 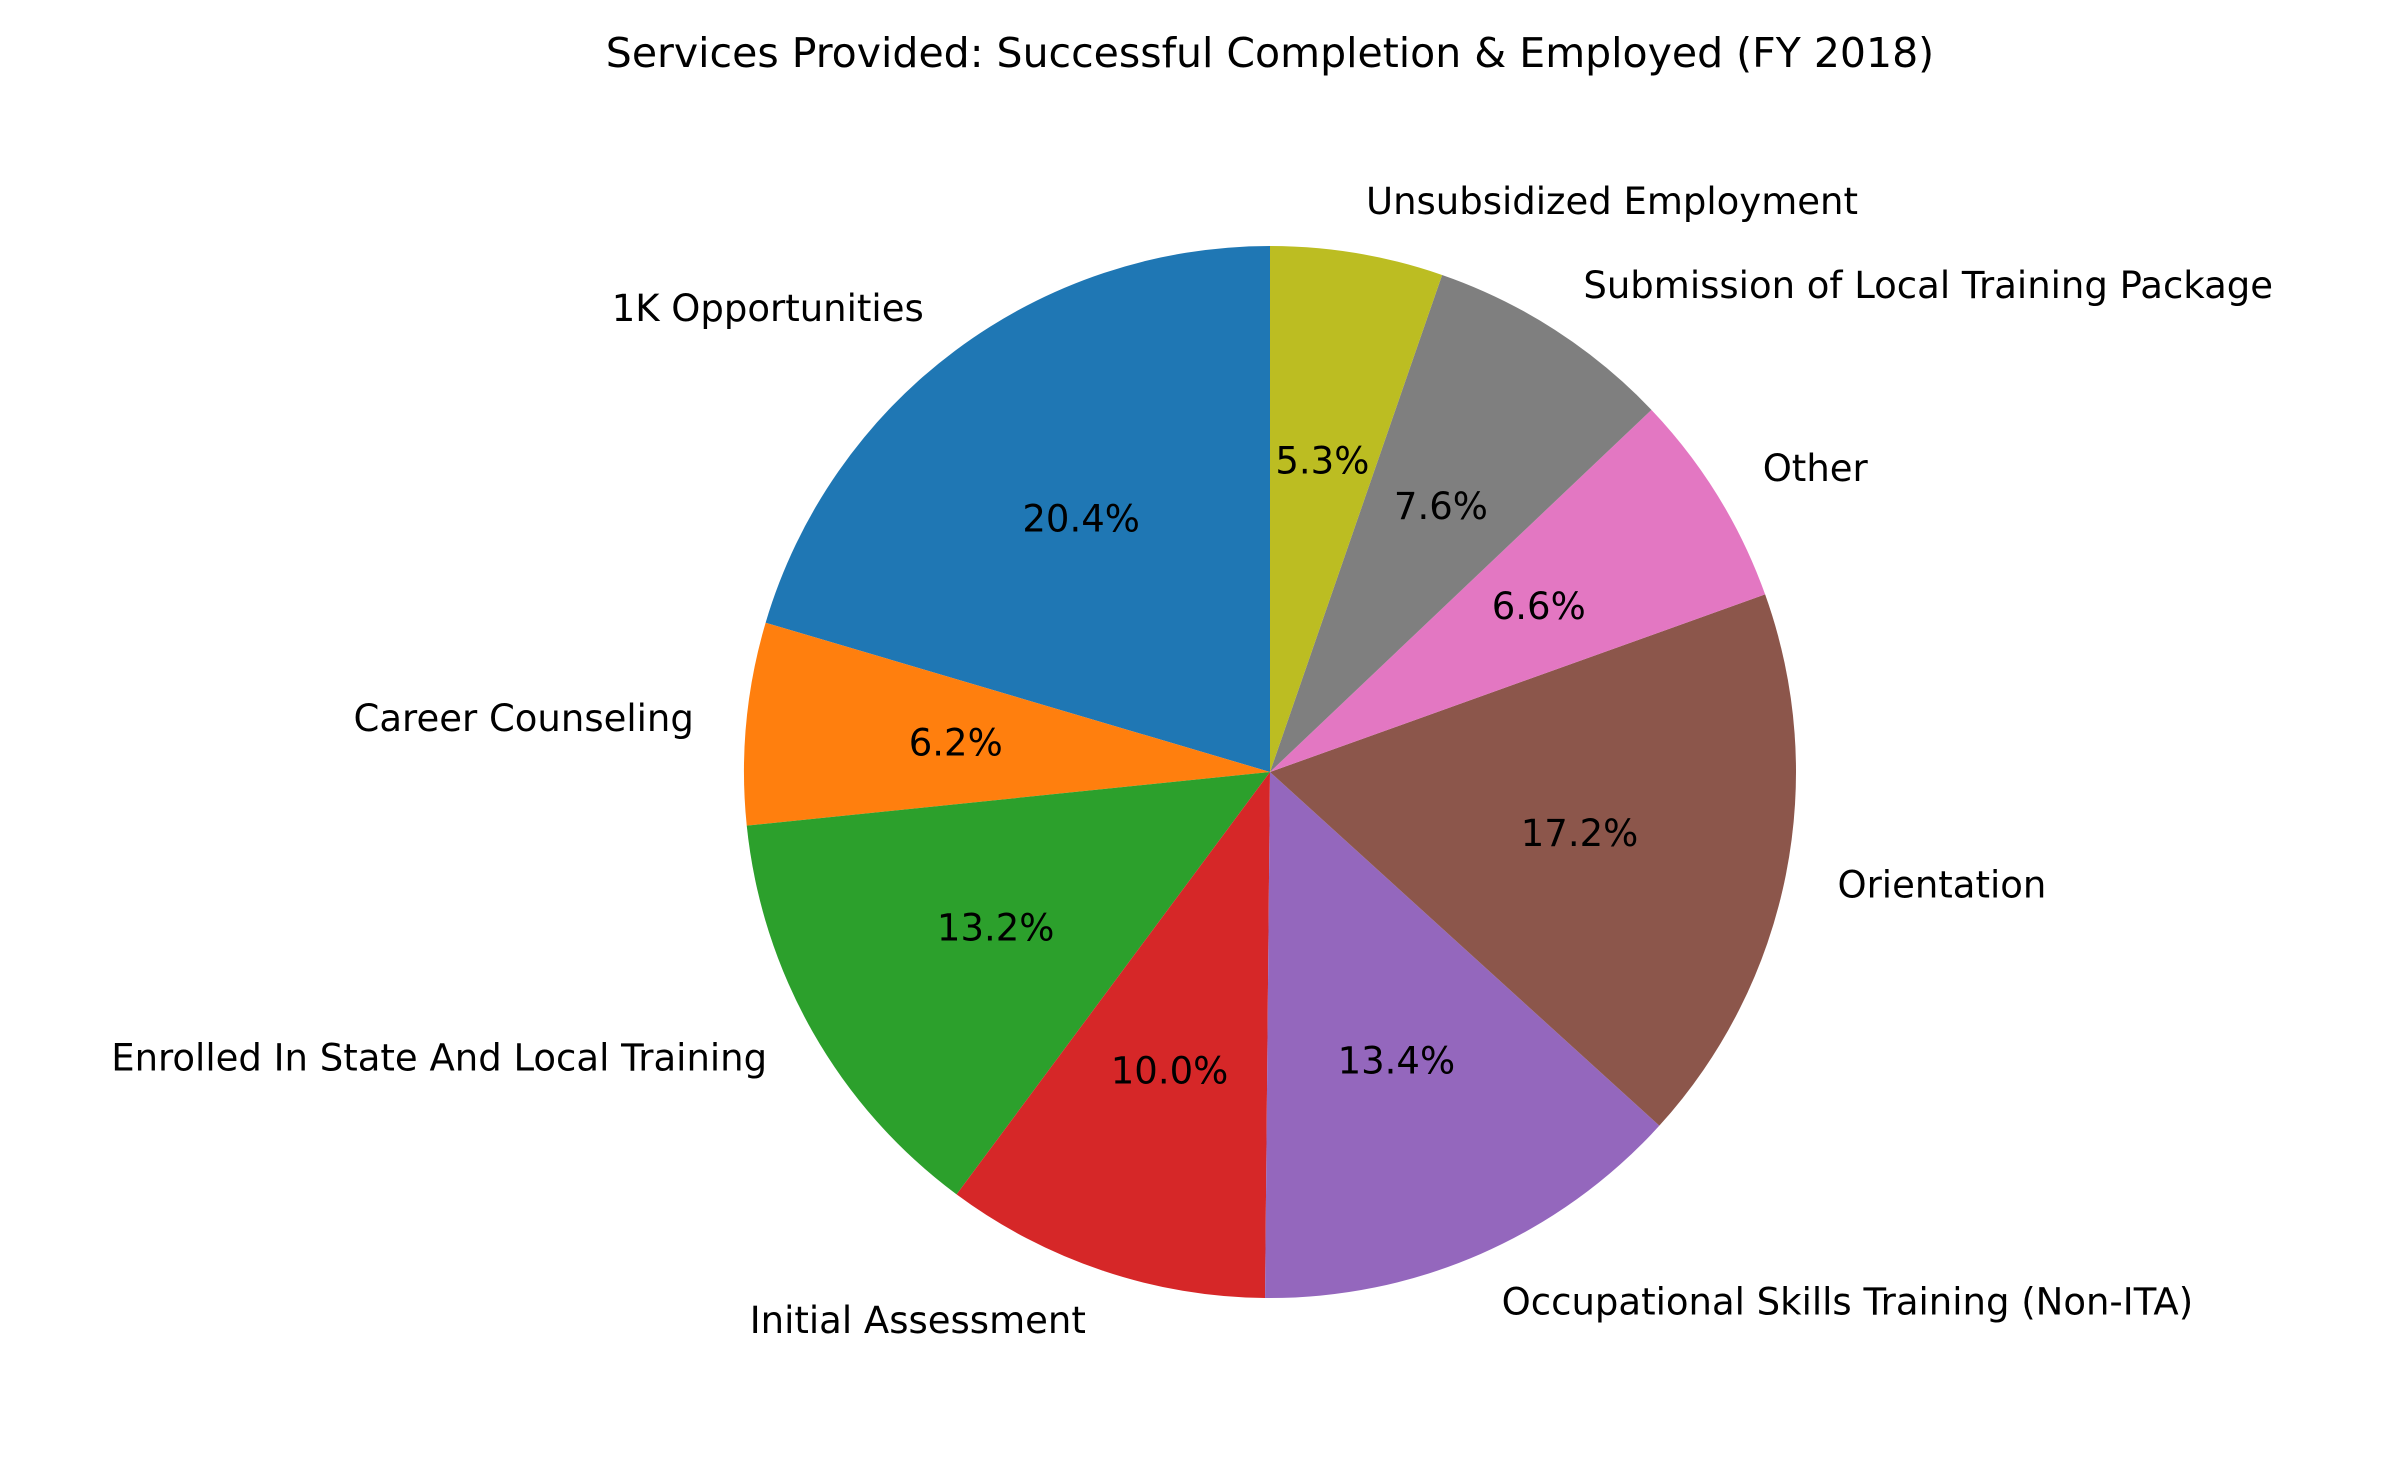 What do you see at coordinates (1322, 460) in the screenshot?
I see `slice-percent-unsubsidized-employment: 5.3%` at bounding box center [1322, 460].